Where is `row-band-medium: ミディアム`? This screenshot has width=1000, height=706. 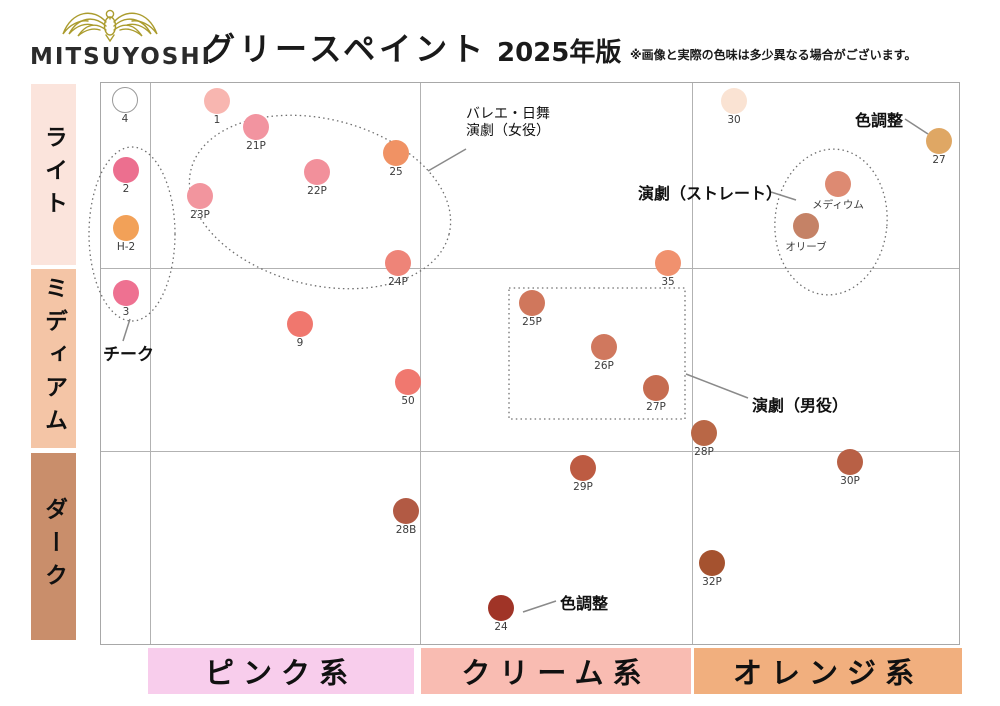 row-band-medium: ミディアム is located at coordinates (53, 358).